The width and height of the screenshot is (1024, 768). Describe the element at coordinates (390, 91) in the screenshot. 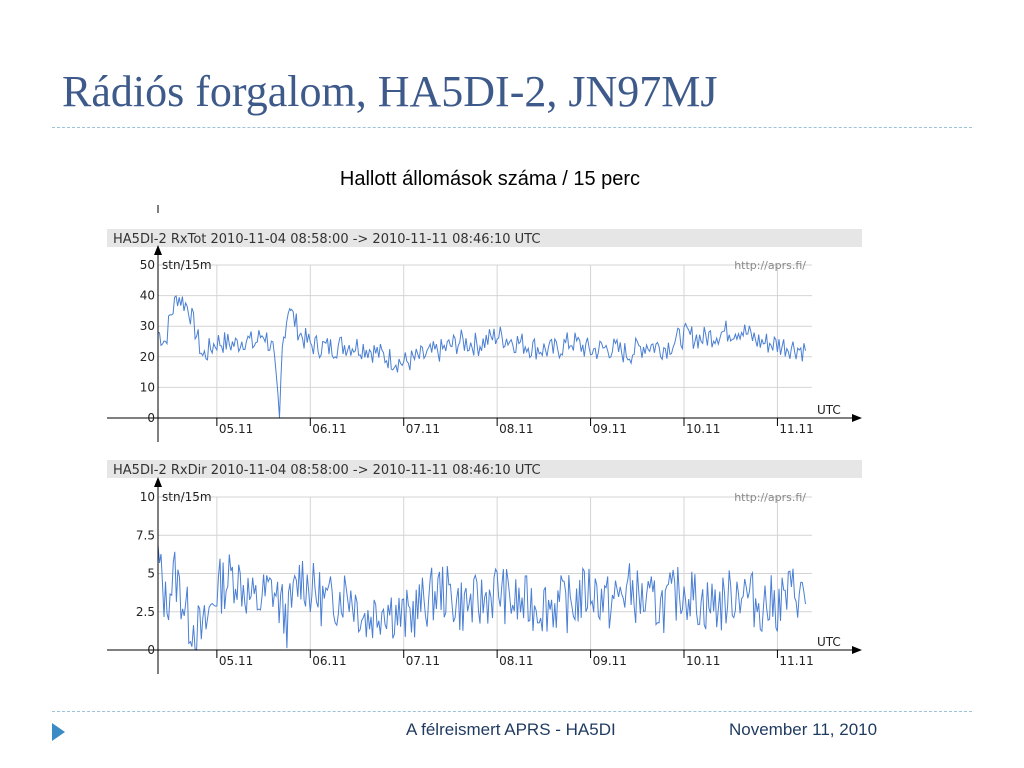

I see `slide-title: Rádiós forgalom, HA5DI-2, JN97MJ` at that location.